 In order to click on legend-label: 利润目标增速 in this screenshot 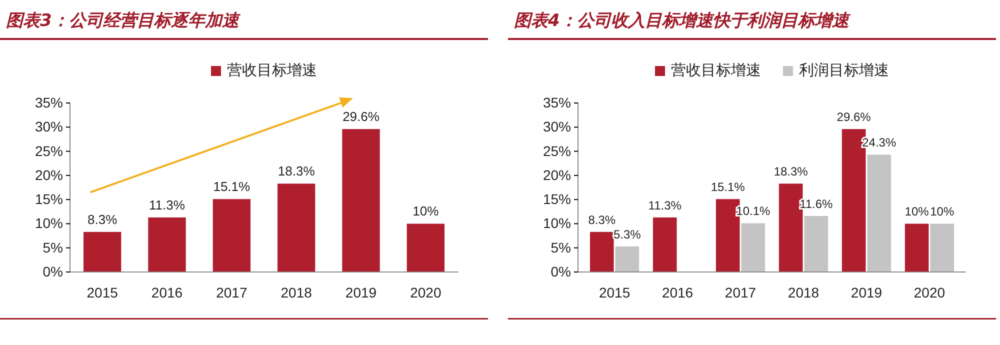, I will do `click(844, 70)`.